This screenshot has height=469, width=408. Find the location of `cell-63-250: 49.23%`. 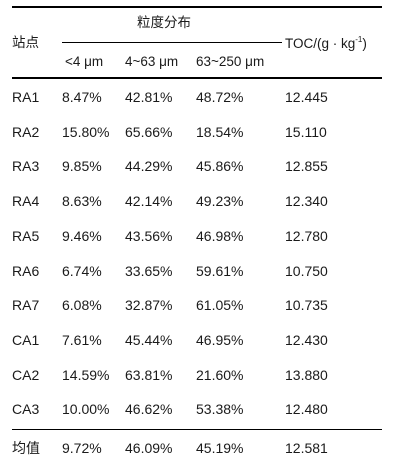

cell-63-250: 49.23% is located at coordinates (220, 201).